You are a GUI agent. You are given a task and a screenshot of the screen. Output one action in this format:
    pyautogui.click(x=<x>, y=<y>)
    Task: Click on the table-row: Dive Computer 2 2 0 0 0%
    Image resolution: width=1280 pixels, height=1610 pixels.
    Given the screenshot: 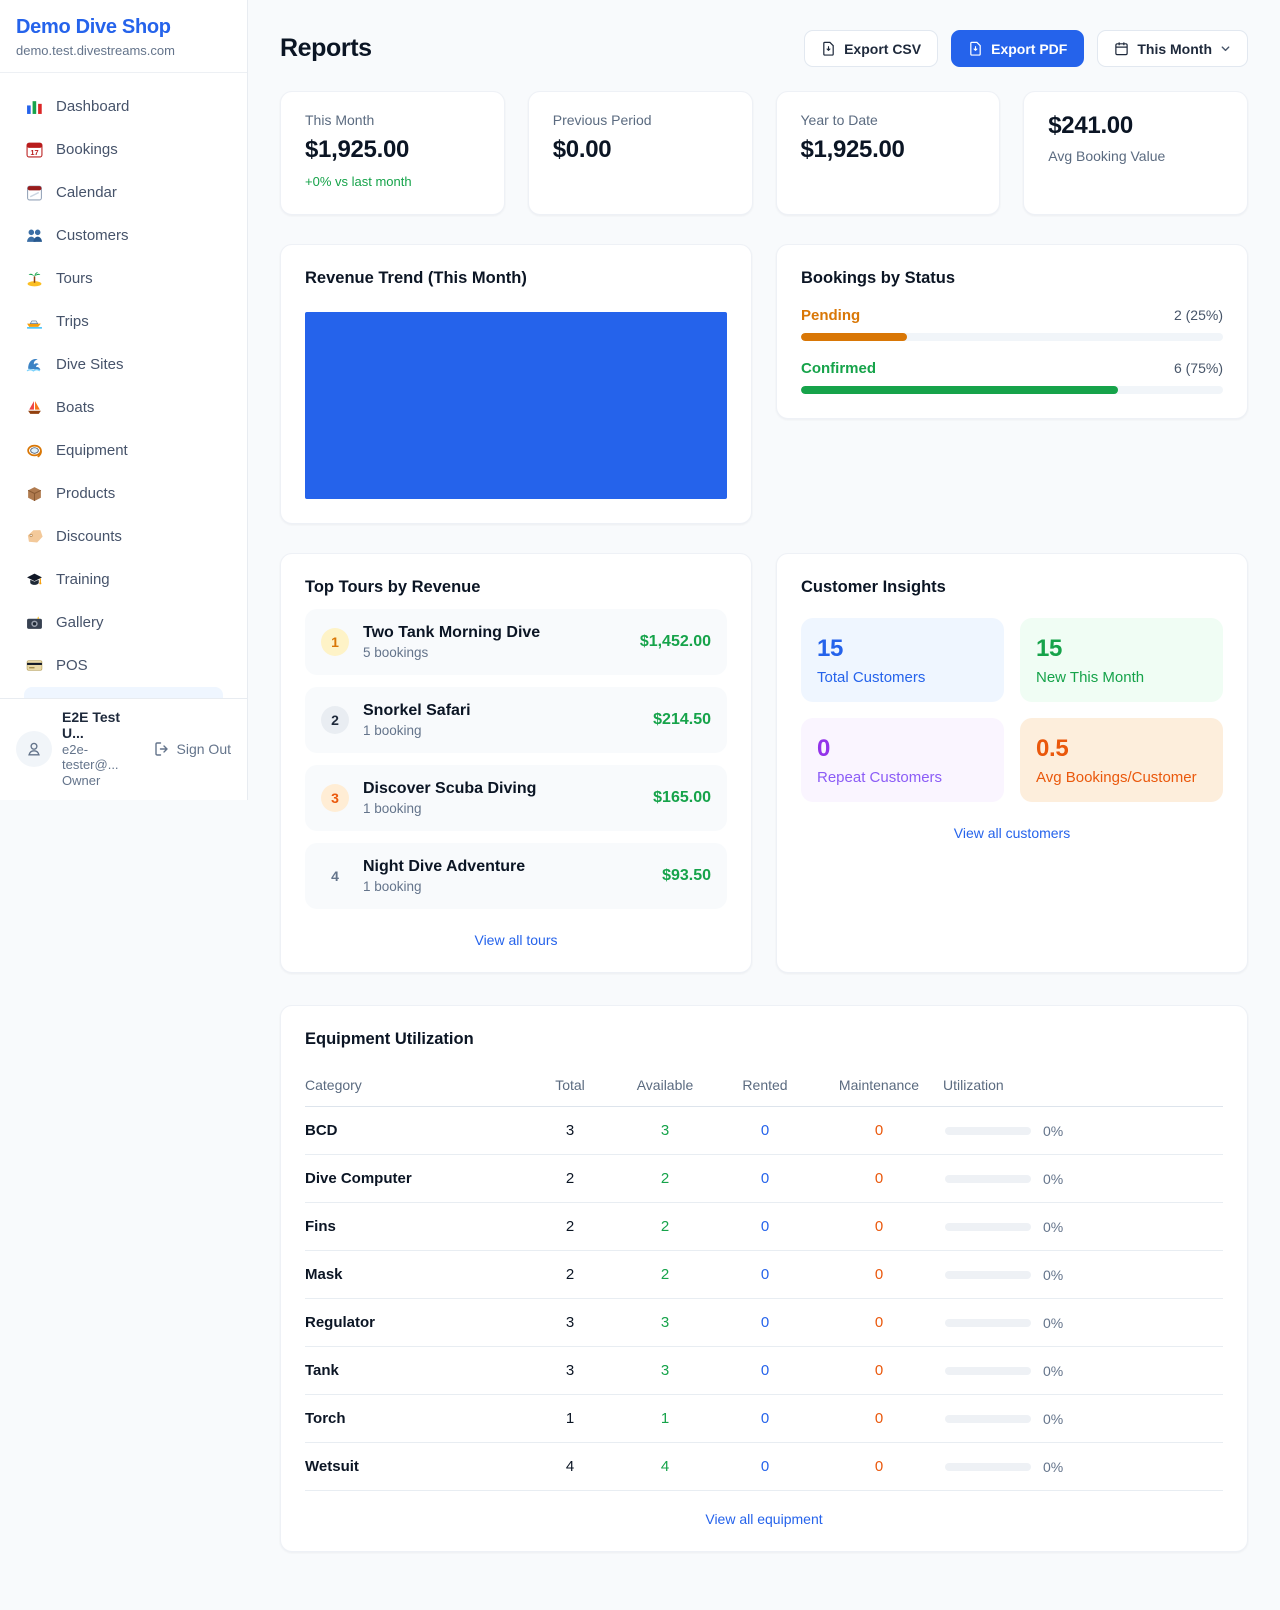 What is the action you would take?
    pyautogui.click(x=764, y=1179)
    